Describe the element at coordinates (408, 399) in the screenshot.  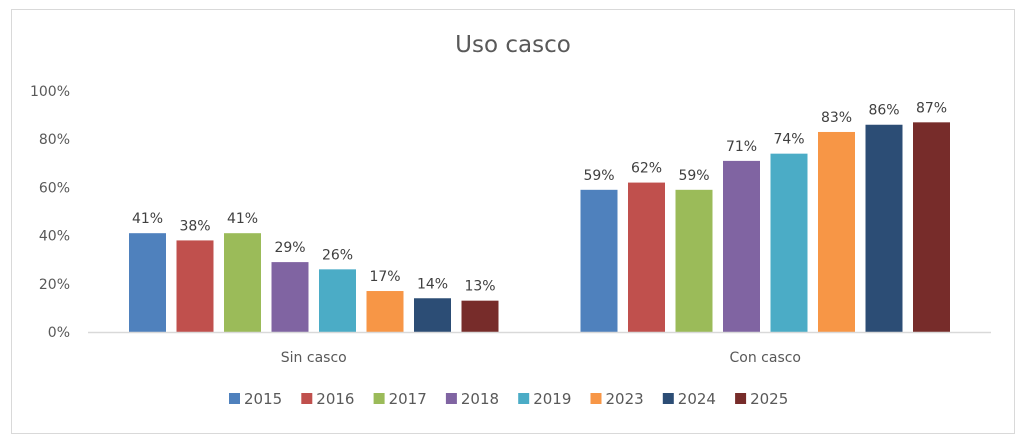
I see `legend-label: 2017` at that location.